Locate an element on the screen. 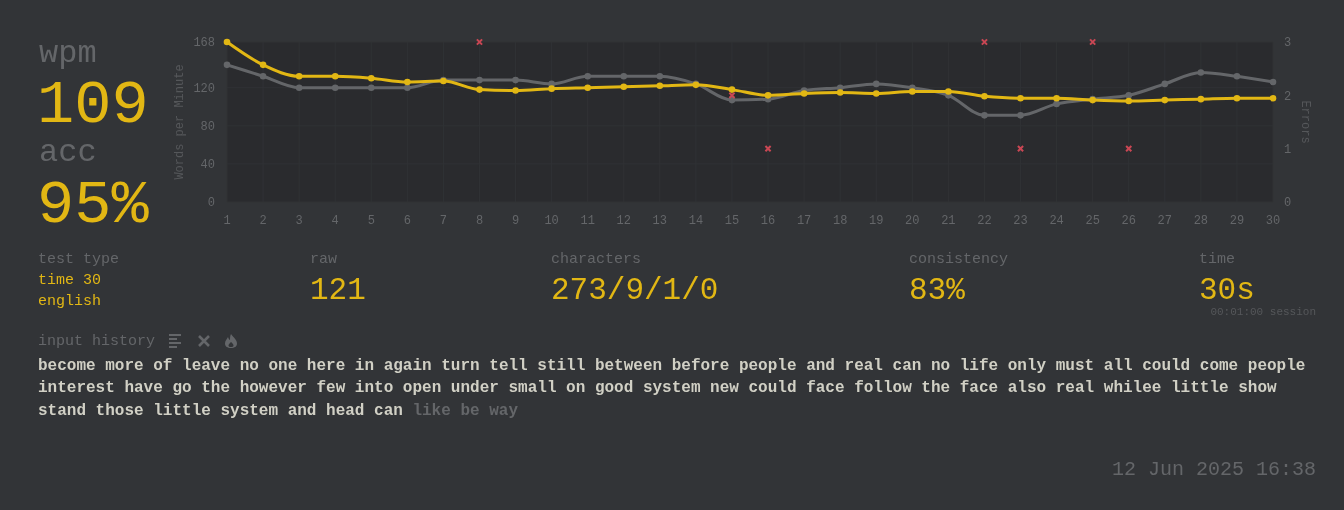 The image size is (1344, 510). text: 273/9/1/0 is located at coordinates (635, 290).